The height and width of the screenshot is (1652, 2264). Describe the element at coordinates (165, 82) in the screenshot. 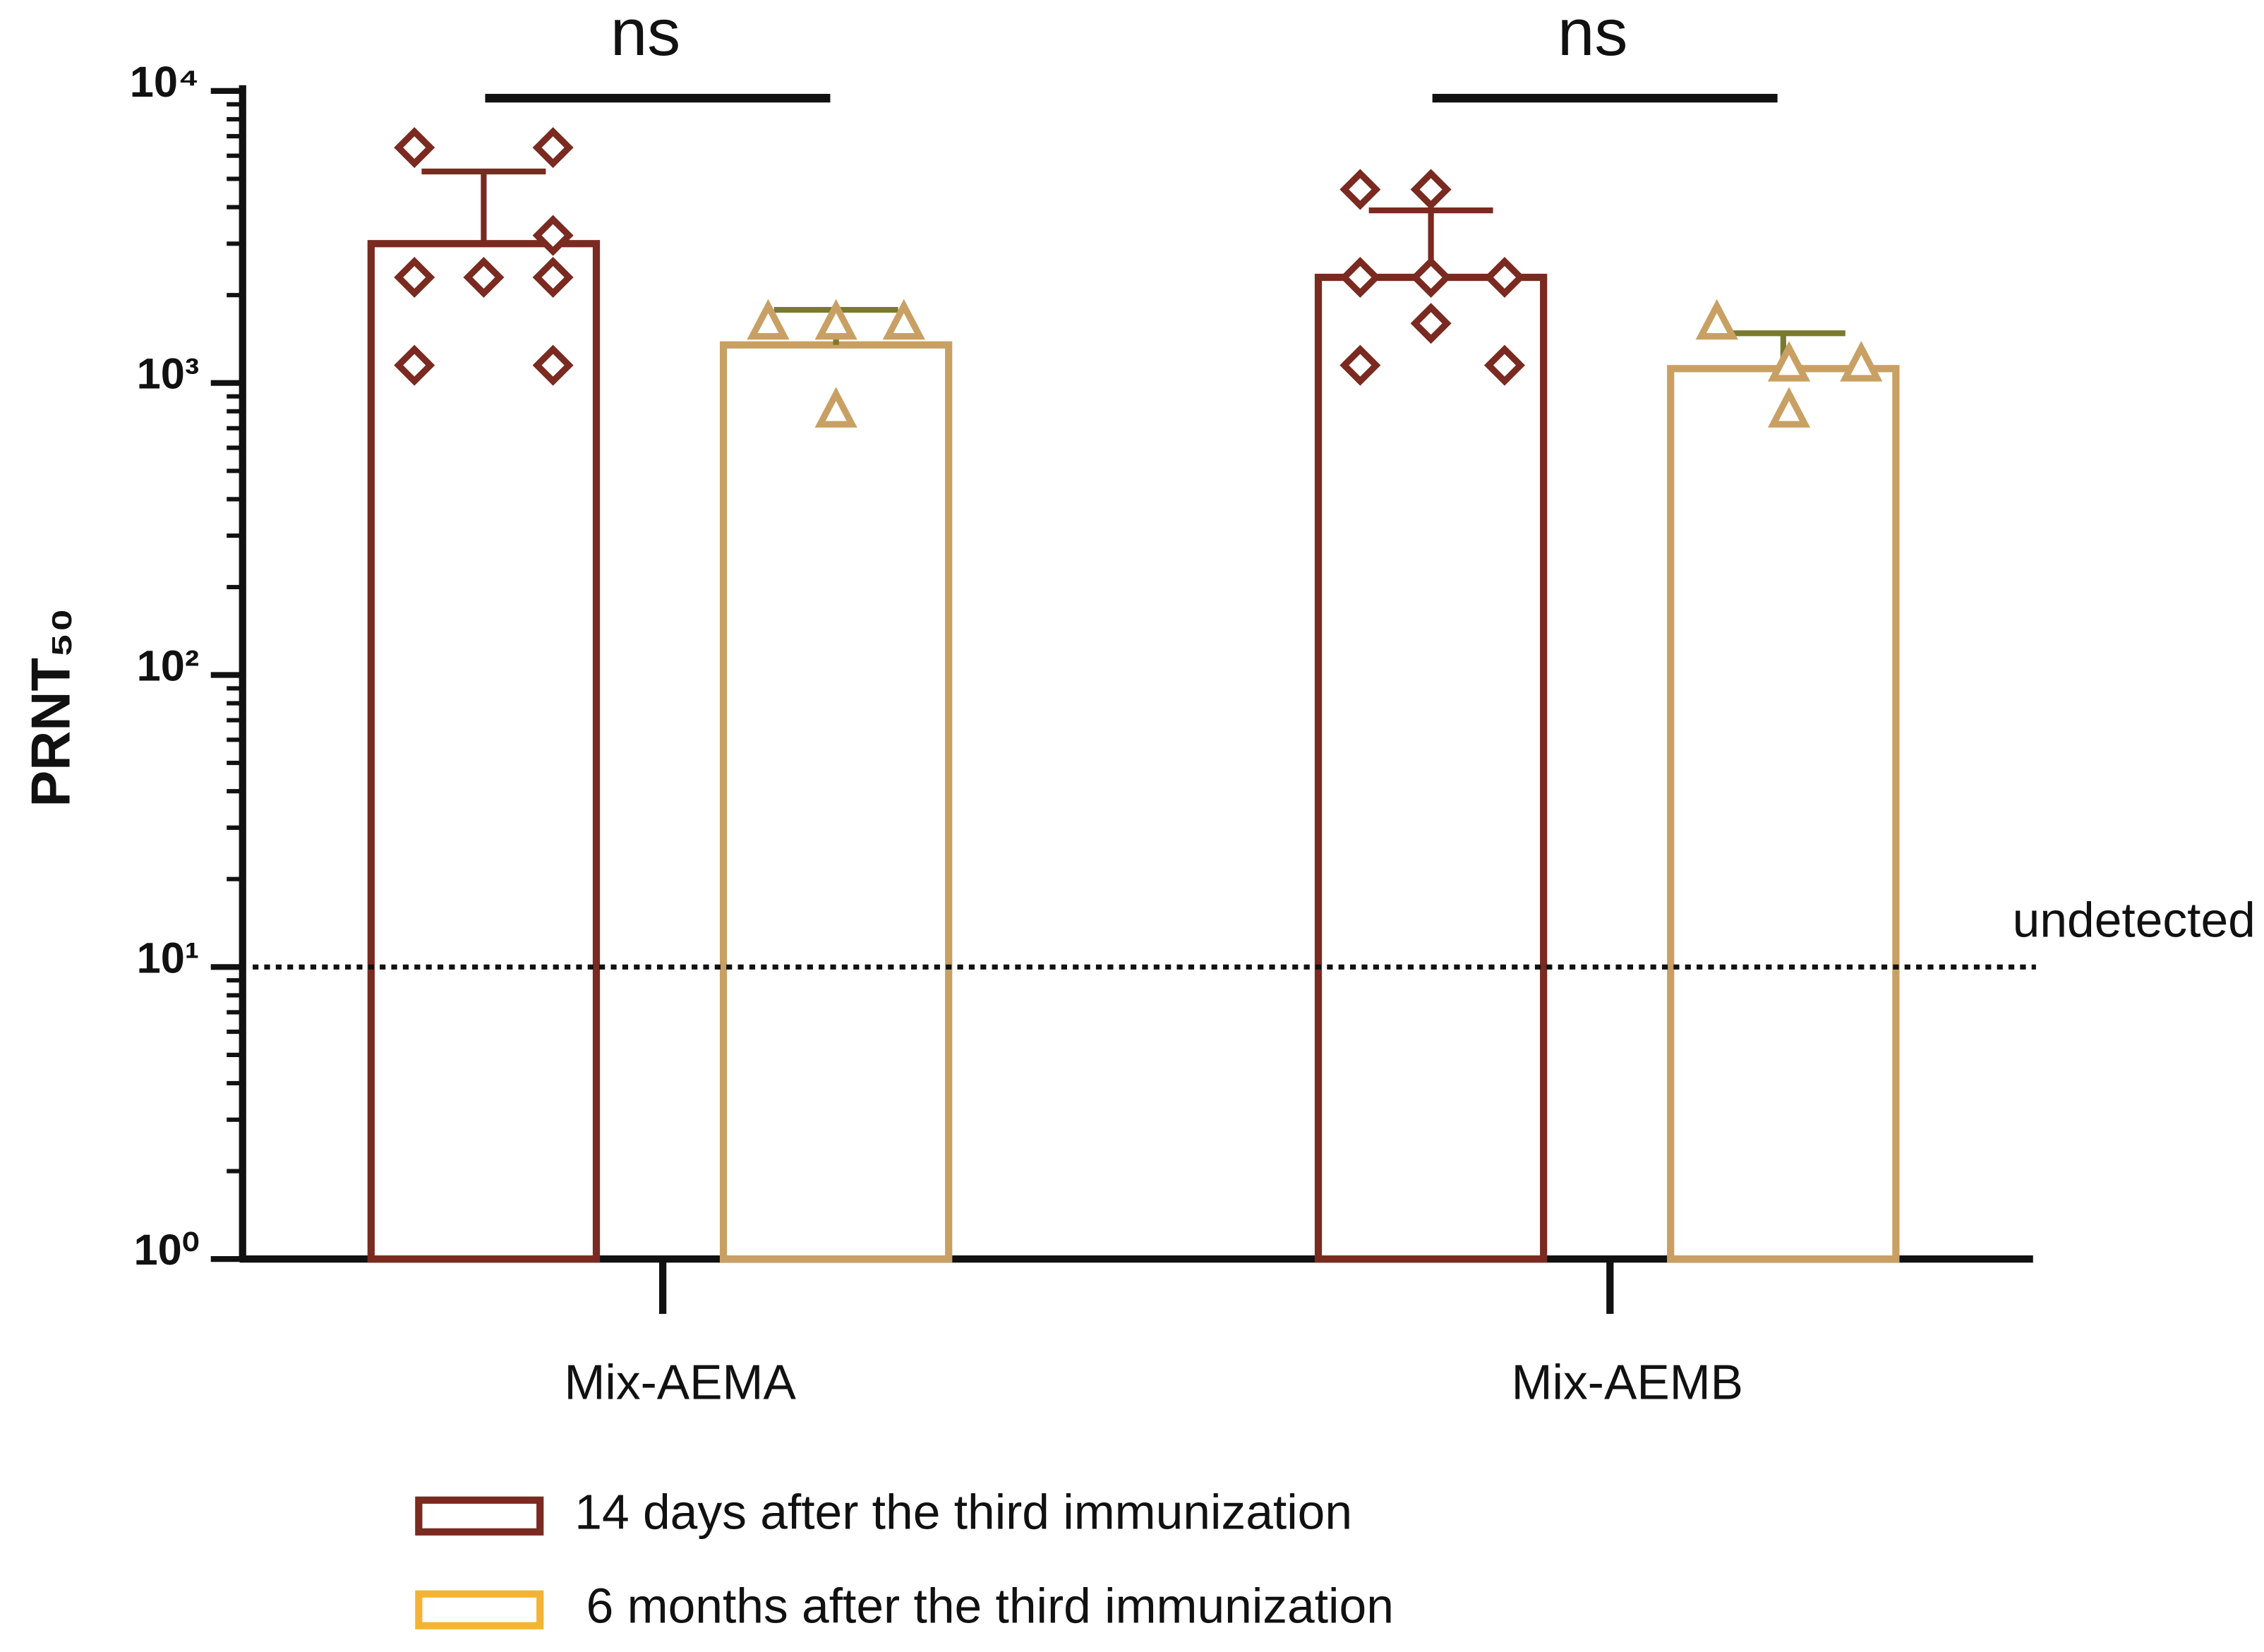

I see `y-tick-label: 10⁴` at that location.